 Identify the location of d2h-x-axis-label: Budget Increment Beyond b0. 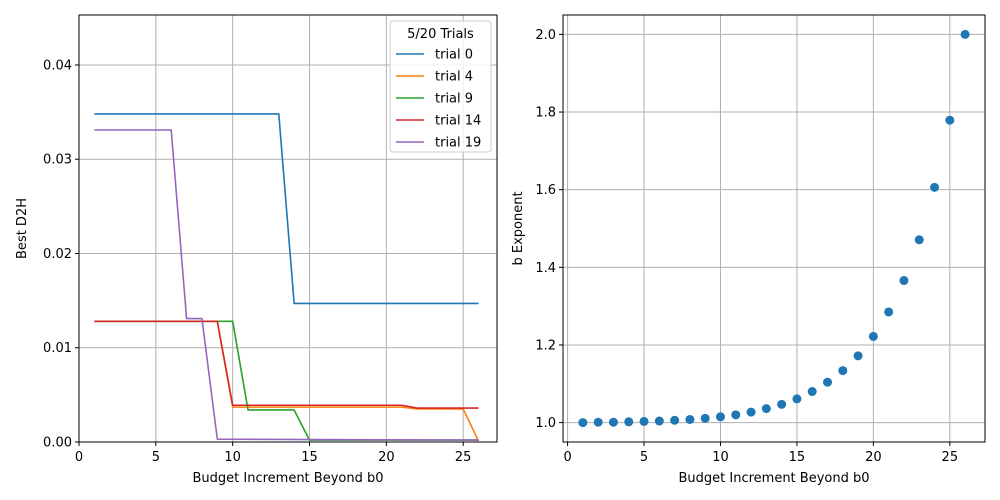
(287, 478).